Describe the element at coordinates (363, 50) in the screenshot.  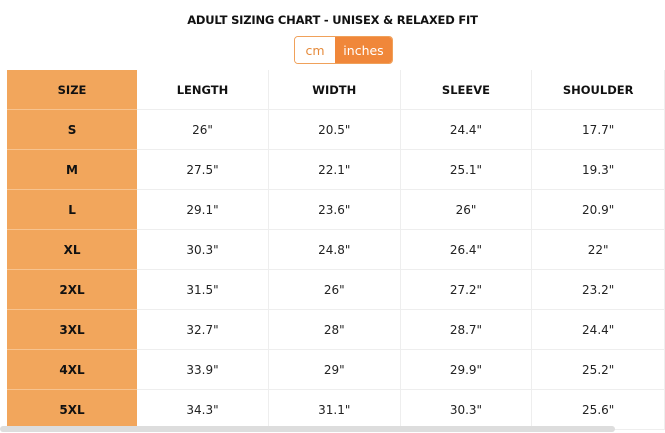
I see `unit-inches-button: inches` at that location.